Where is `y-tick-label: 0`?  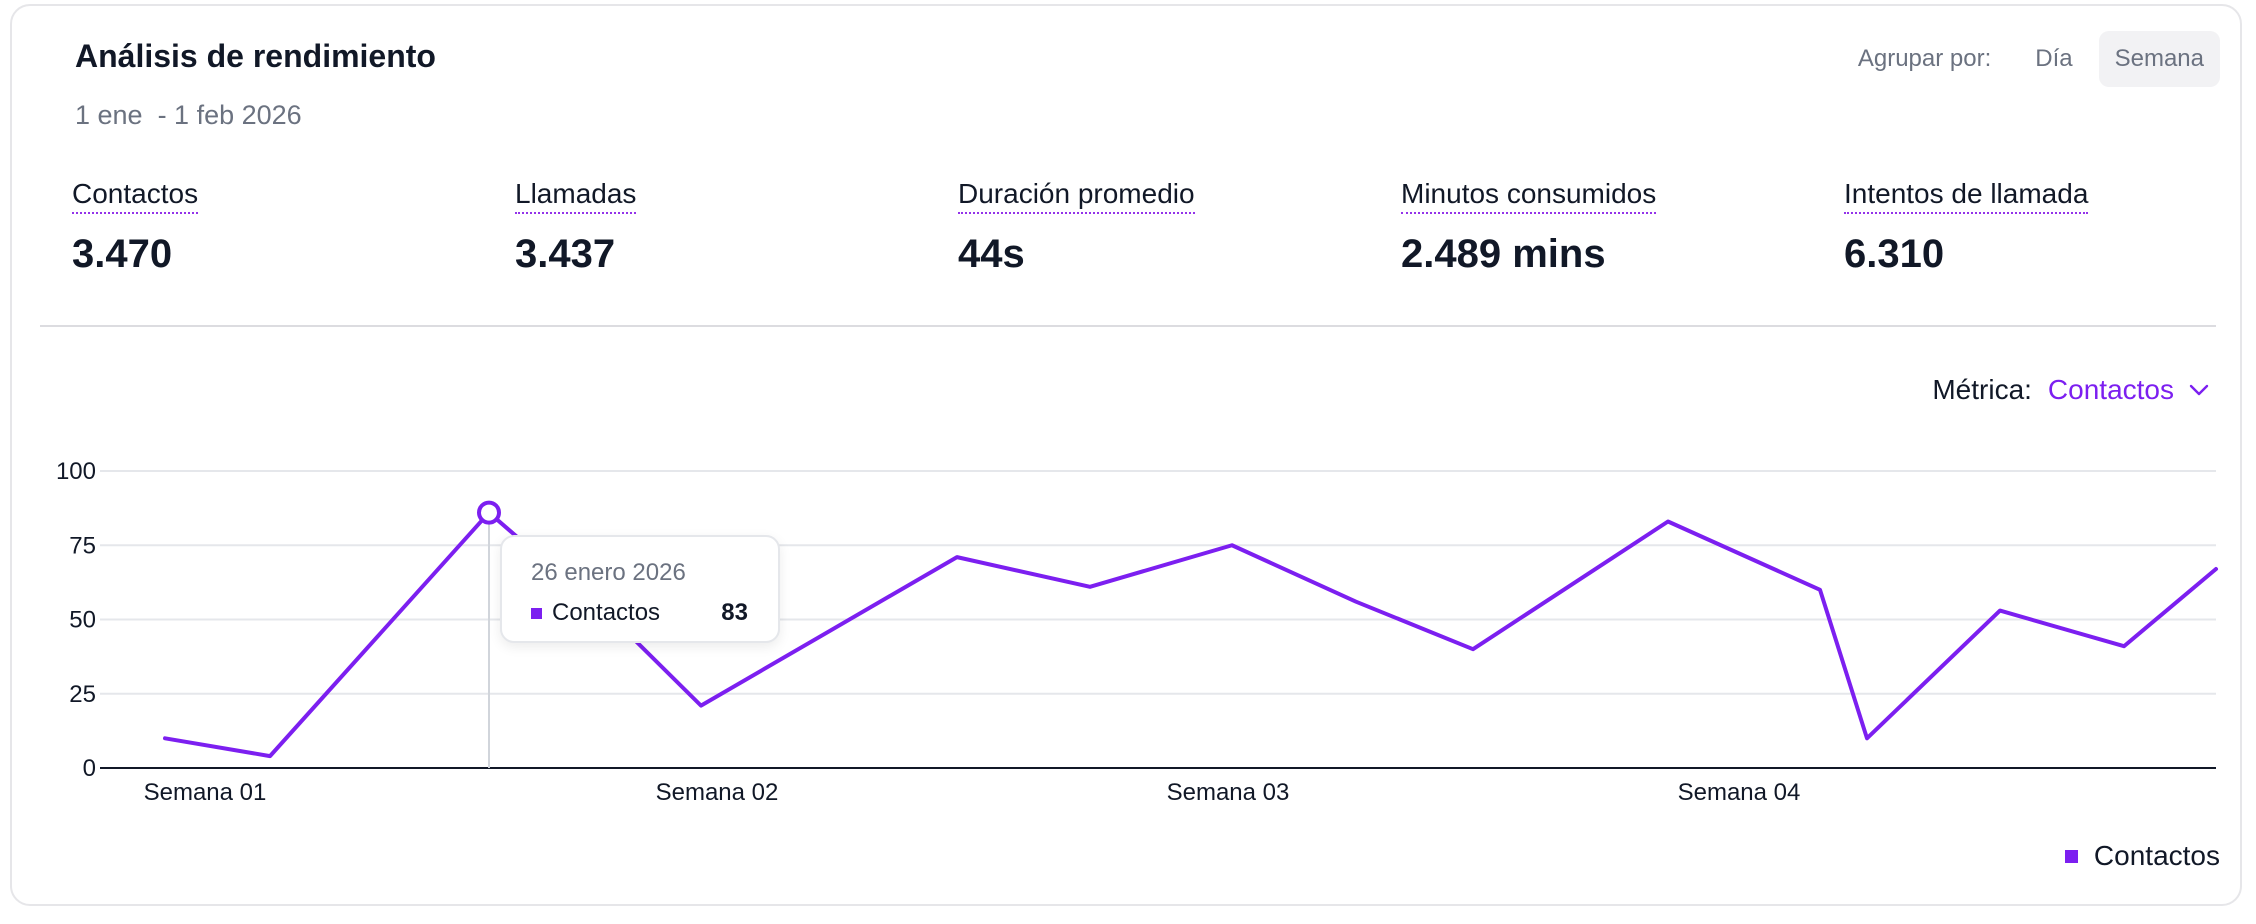
y-tick-label: 0 is located at coordinates (89, 768).